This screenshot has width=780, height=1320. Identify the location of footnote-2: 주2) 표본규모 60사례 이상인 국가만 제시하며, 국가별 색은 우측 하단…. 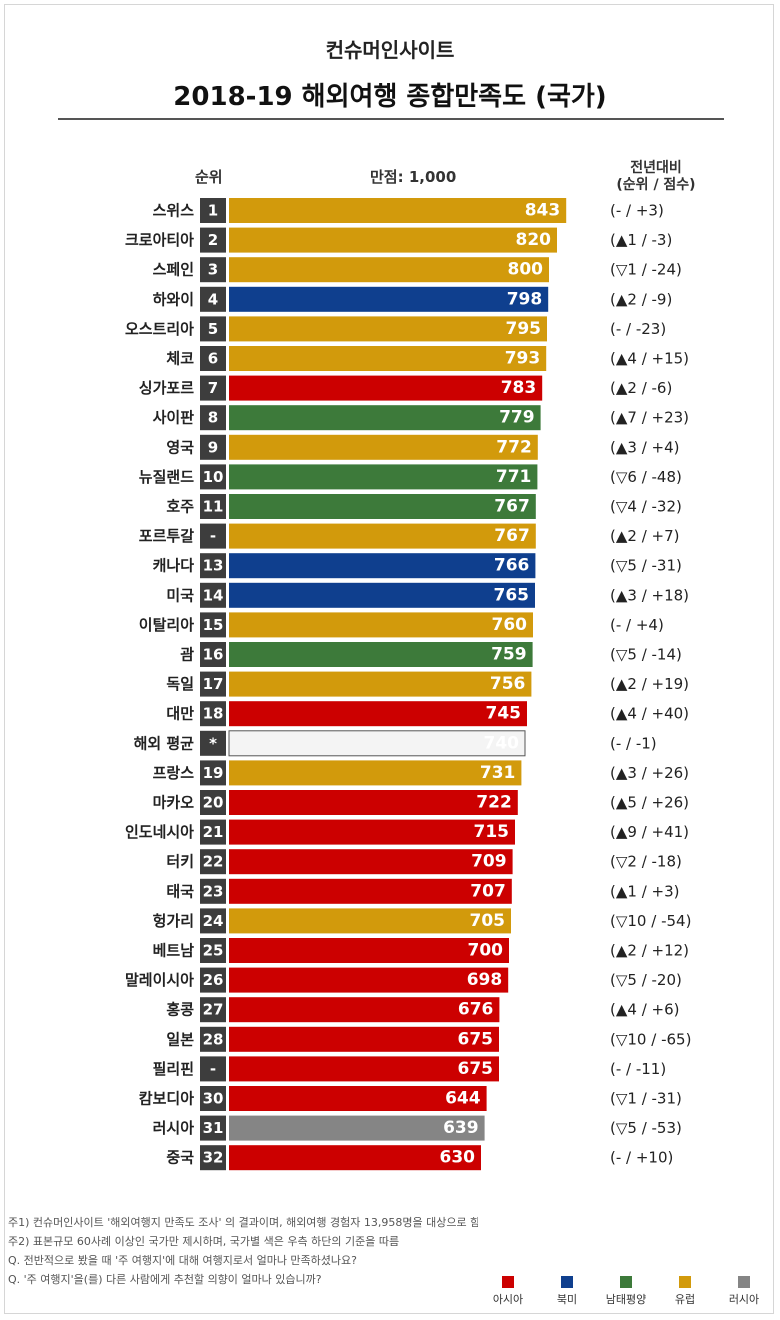
(204, 1241).